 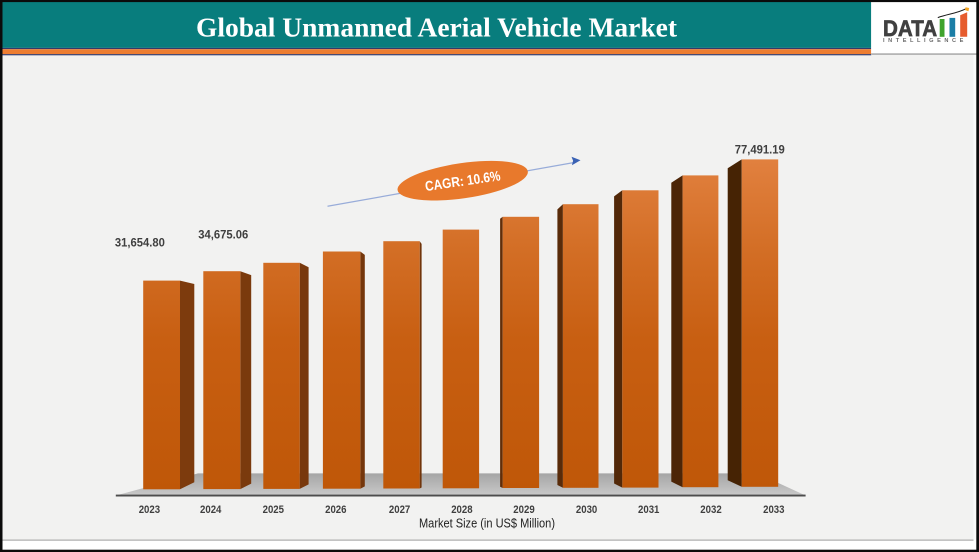 What do you see at coordinates (140, 242) in the screenshot?
I see `svg-text: 31,654.80` at bounding box center [140, 242].